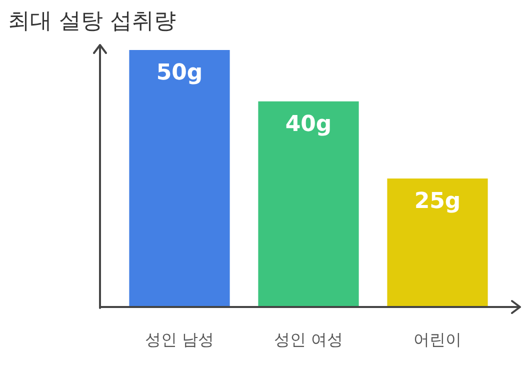  Describe the element at coordinates (438, 339) in the screenshot. I see `x-tick-label: 어린이` at that location.